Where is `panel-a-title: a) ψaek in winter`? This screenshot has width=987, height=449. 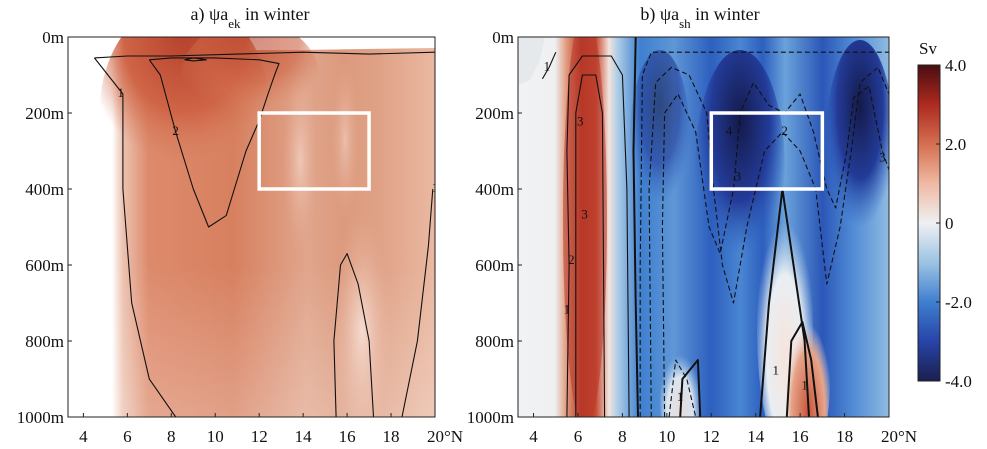
panel-a-title: a) ψaek in winter is located at coordinates (249, 17).